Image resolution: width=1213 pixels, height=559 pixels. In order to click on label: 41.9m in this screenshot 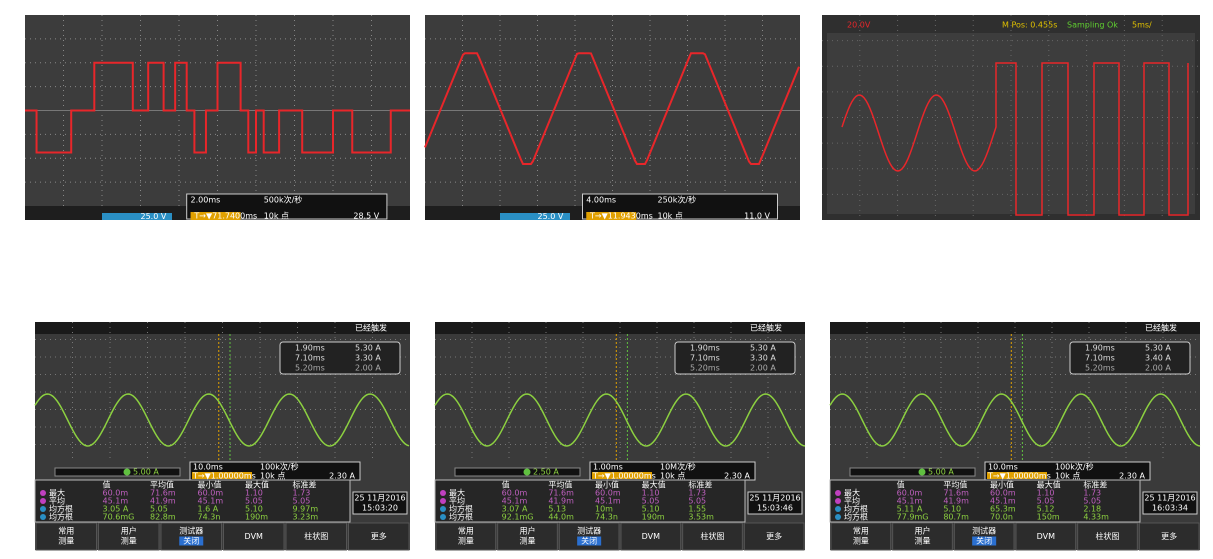, I will do `click(956, 501)`.